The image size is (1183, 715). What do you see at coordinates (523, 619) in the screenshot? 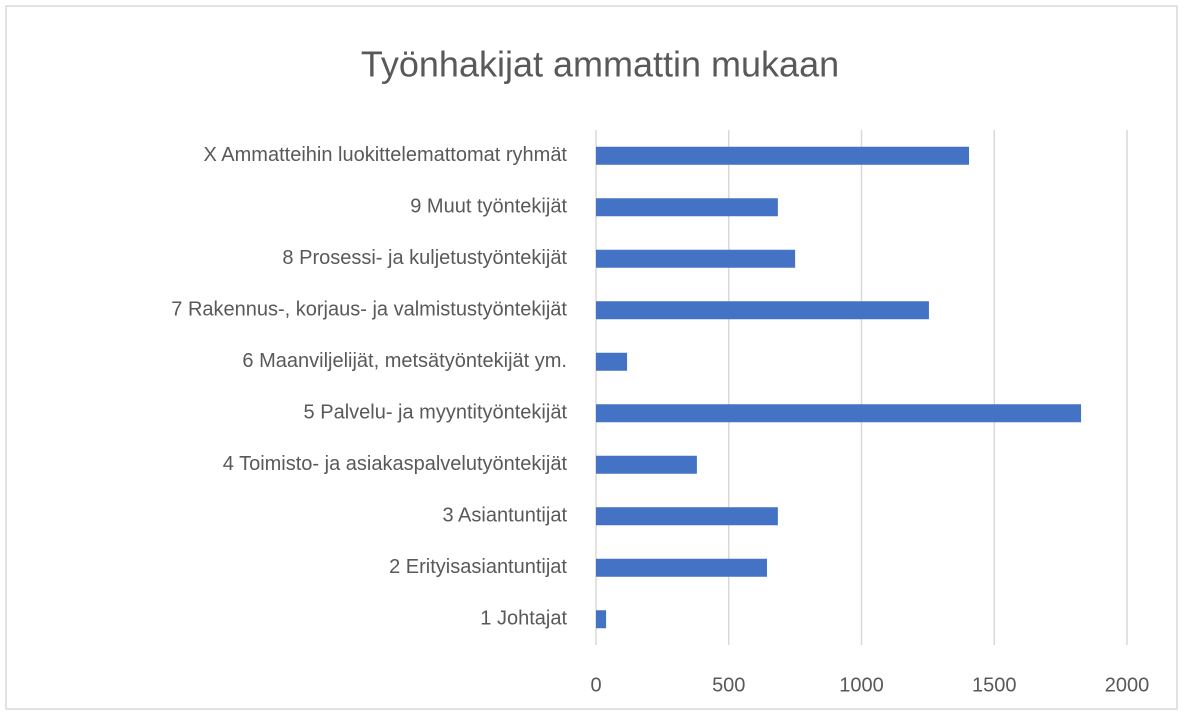
I see `y-tick-label: 1 Johtajat` at bounding box center [523, 619].